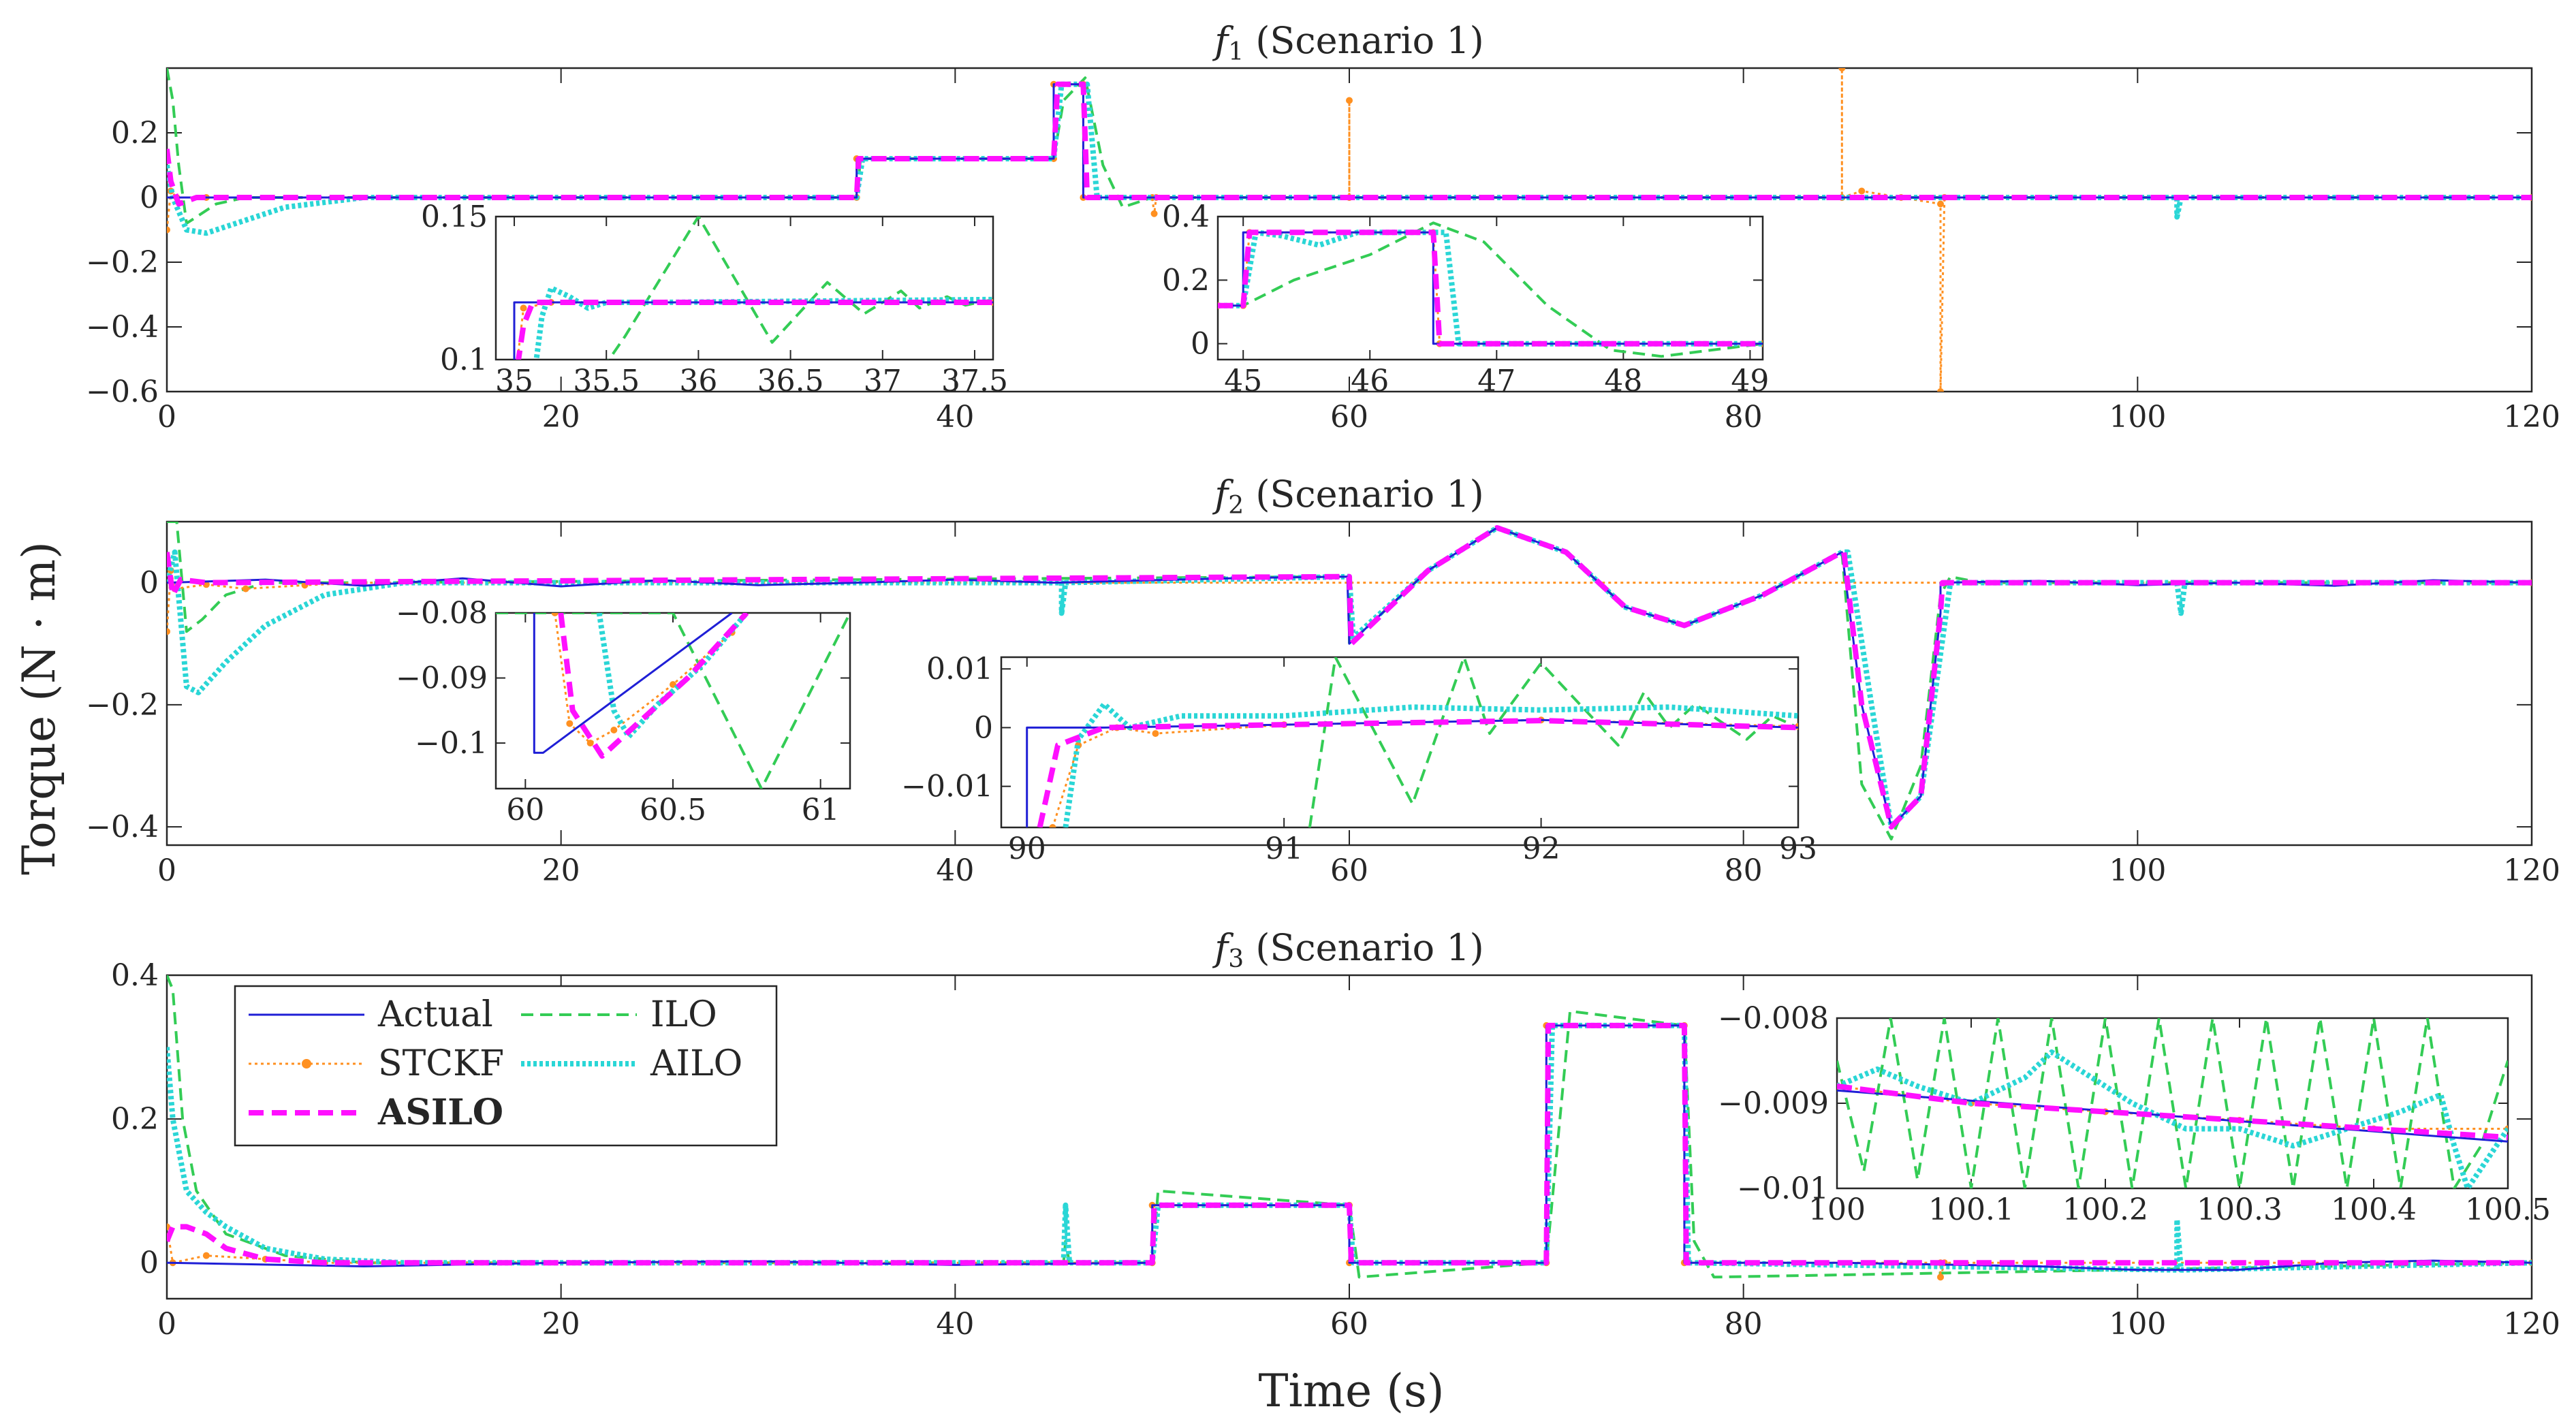  I want to click on panel-1-inset-1-ytick-label: 0.1, so click(464, 360).